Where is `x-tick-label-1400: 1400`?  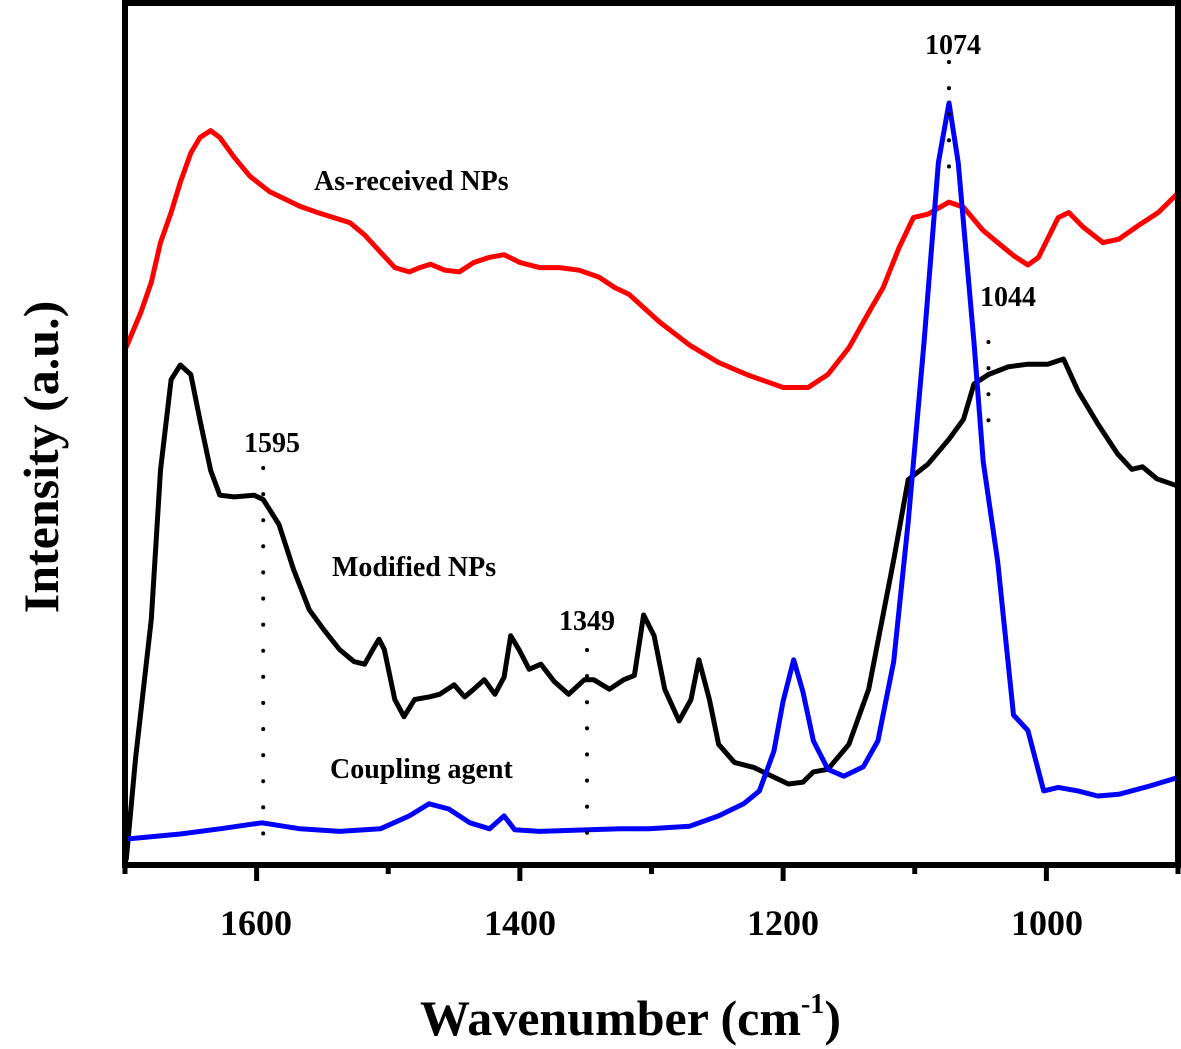 x-tick-label-1400: 1400 is located at coordinates (520, 923).